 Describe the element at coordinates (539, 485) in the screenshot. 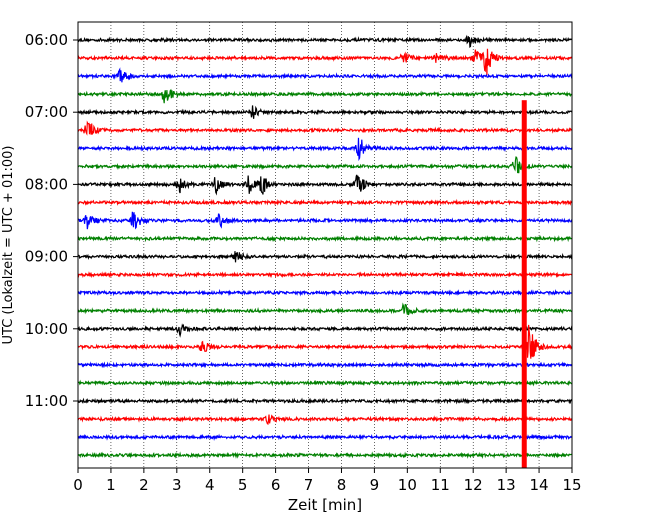

I see `x-tick-label: 14` at that location.